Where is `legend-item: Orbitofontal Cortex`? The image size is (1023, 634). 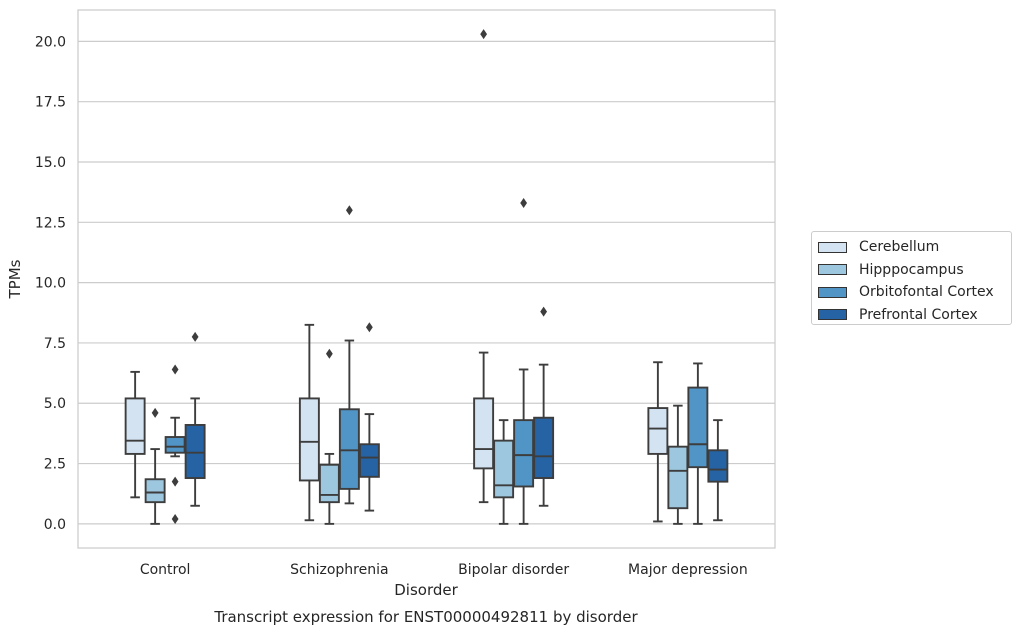 legend-item: Orbitofontal Cortex is located at coordinates (914, 292).